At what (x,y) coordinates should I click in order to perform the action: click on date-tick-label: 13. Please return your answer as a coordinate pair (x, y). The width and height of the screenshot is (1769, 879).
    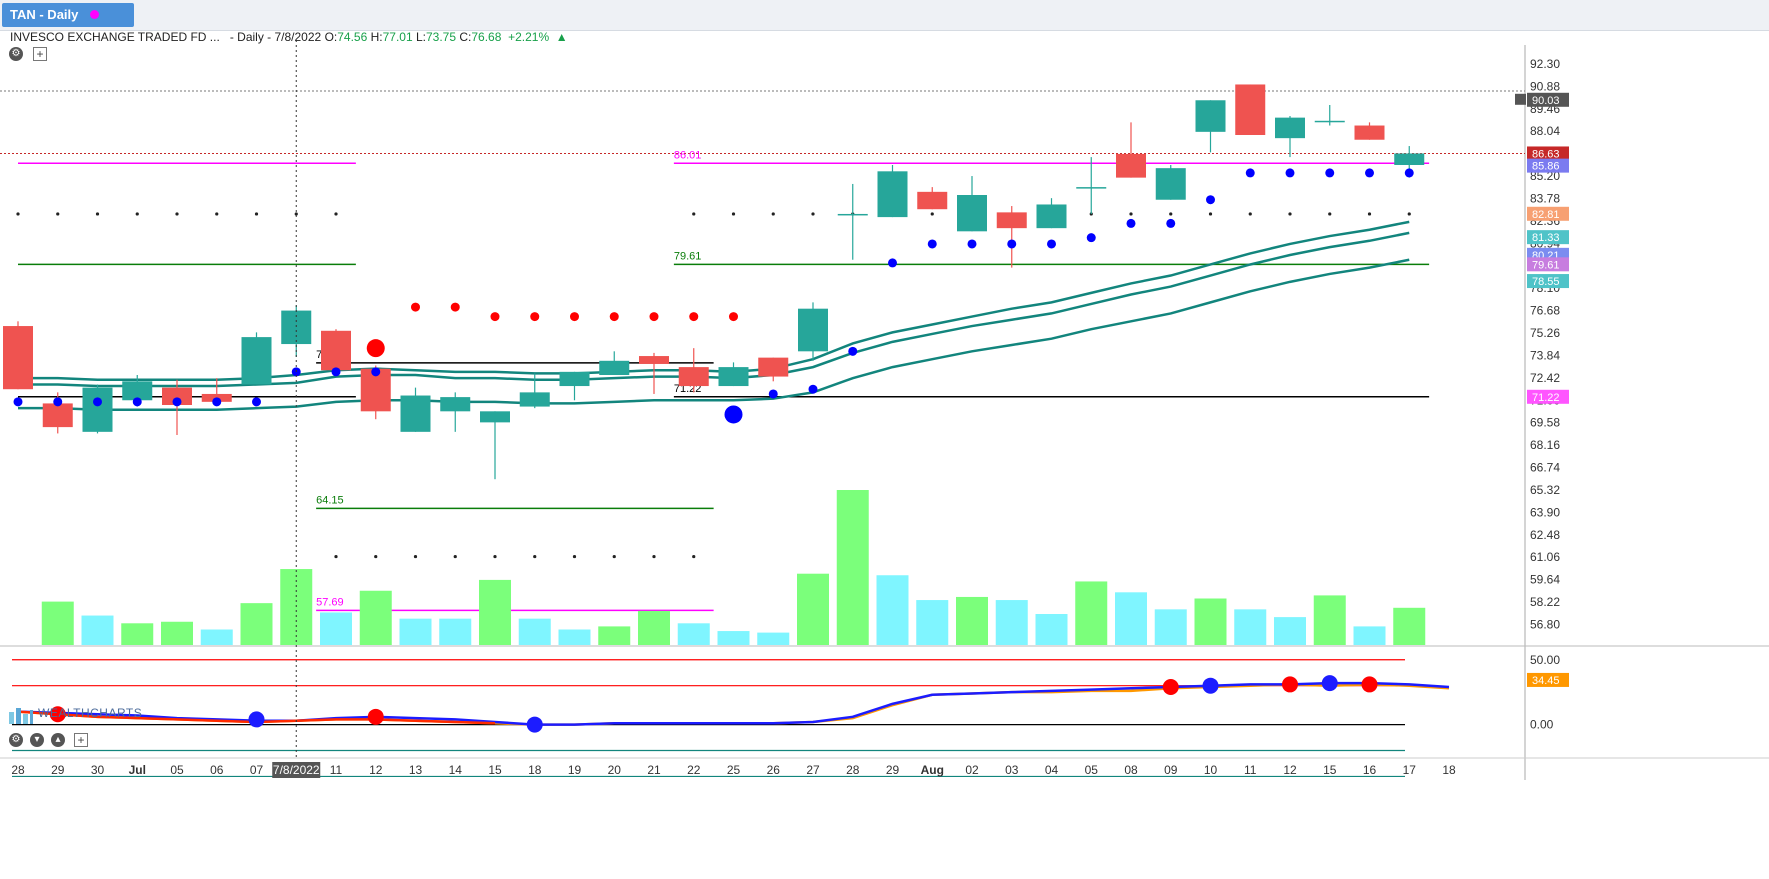
    Looking at the image, I should click on (416, 770).